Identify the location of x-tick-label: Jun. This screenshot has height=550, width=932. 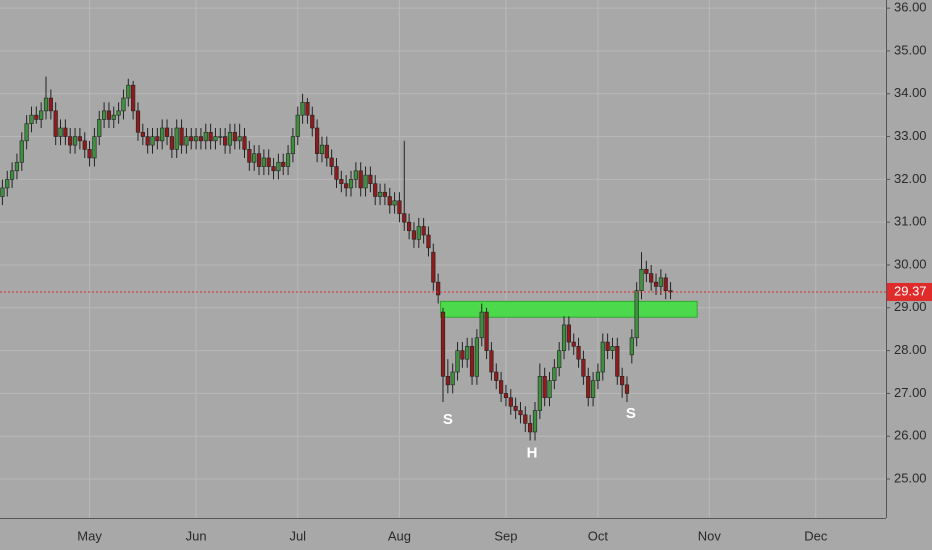
(196, 535).